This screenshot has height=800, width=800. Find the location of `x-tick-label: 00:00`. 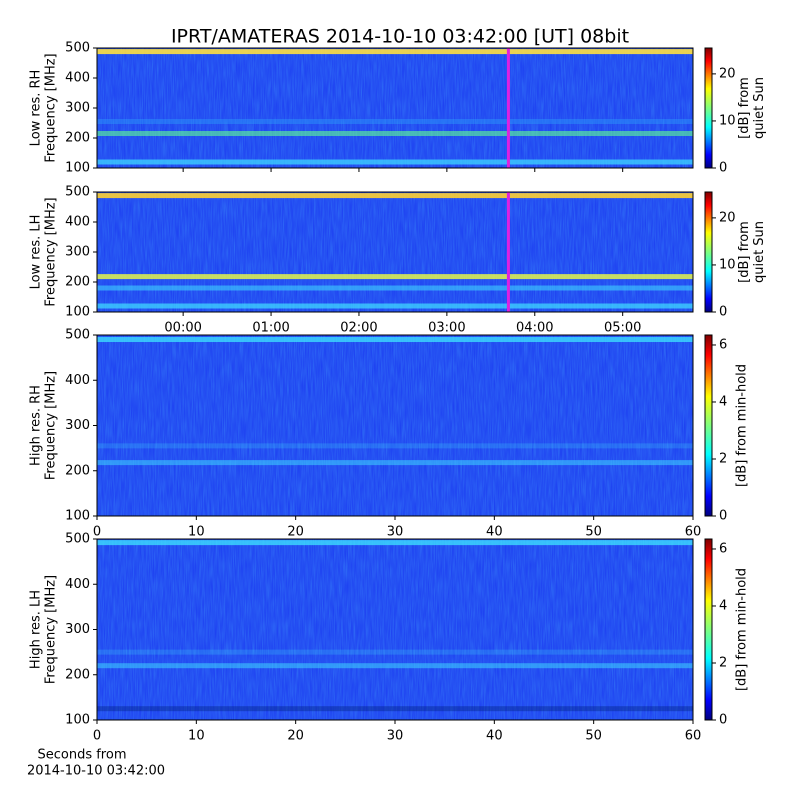

x-tick-label: 00:00 is located at coordinates (182, 328).